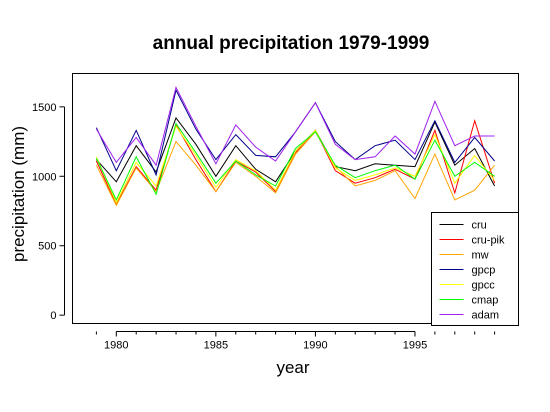  Describe the element at coordinates (415, 346) in the screenshot. I see `x-tick-label: 1995` at that location.